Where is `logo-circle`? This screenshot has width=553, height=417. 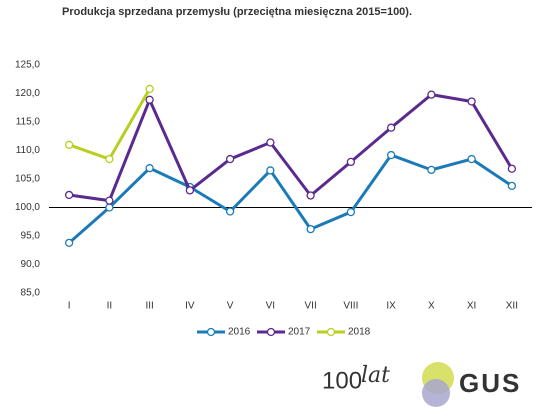 logo-circle is located at coordinates (436, 393).